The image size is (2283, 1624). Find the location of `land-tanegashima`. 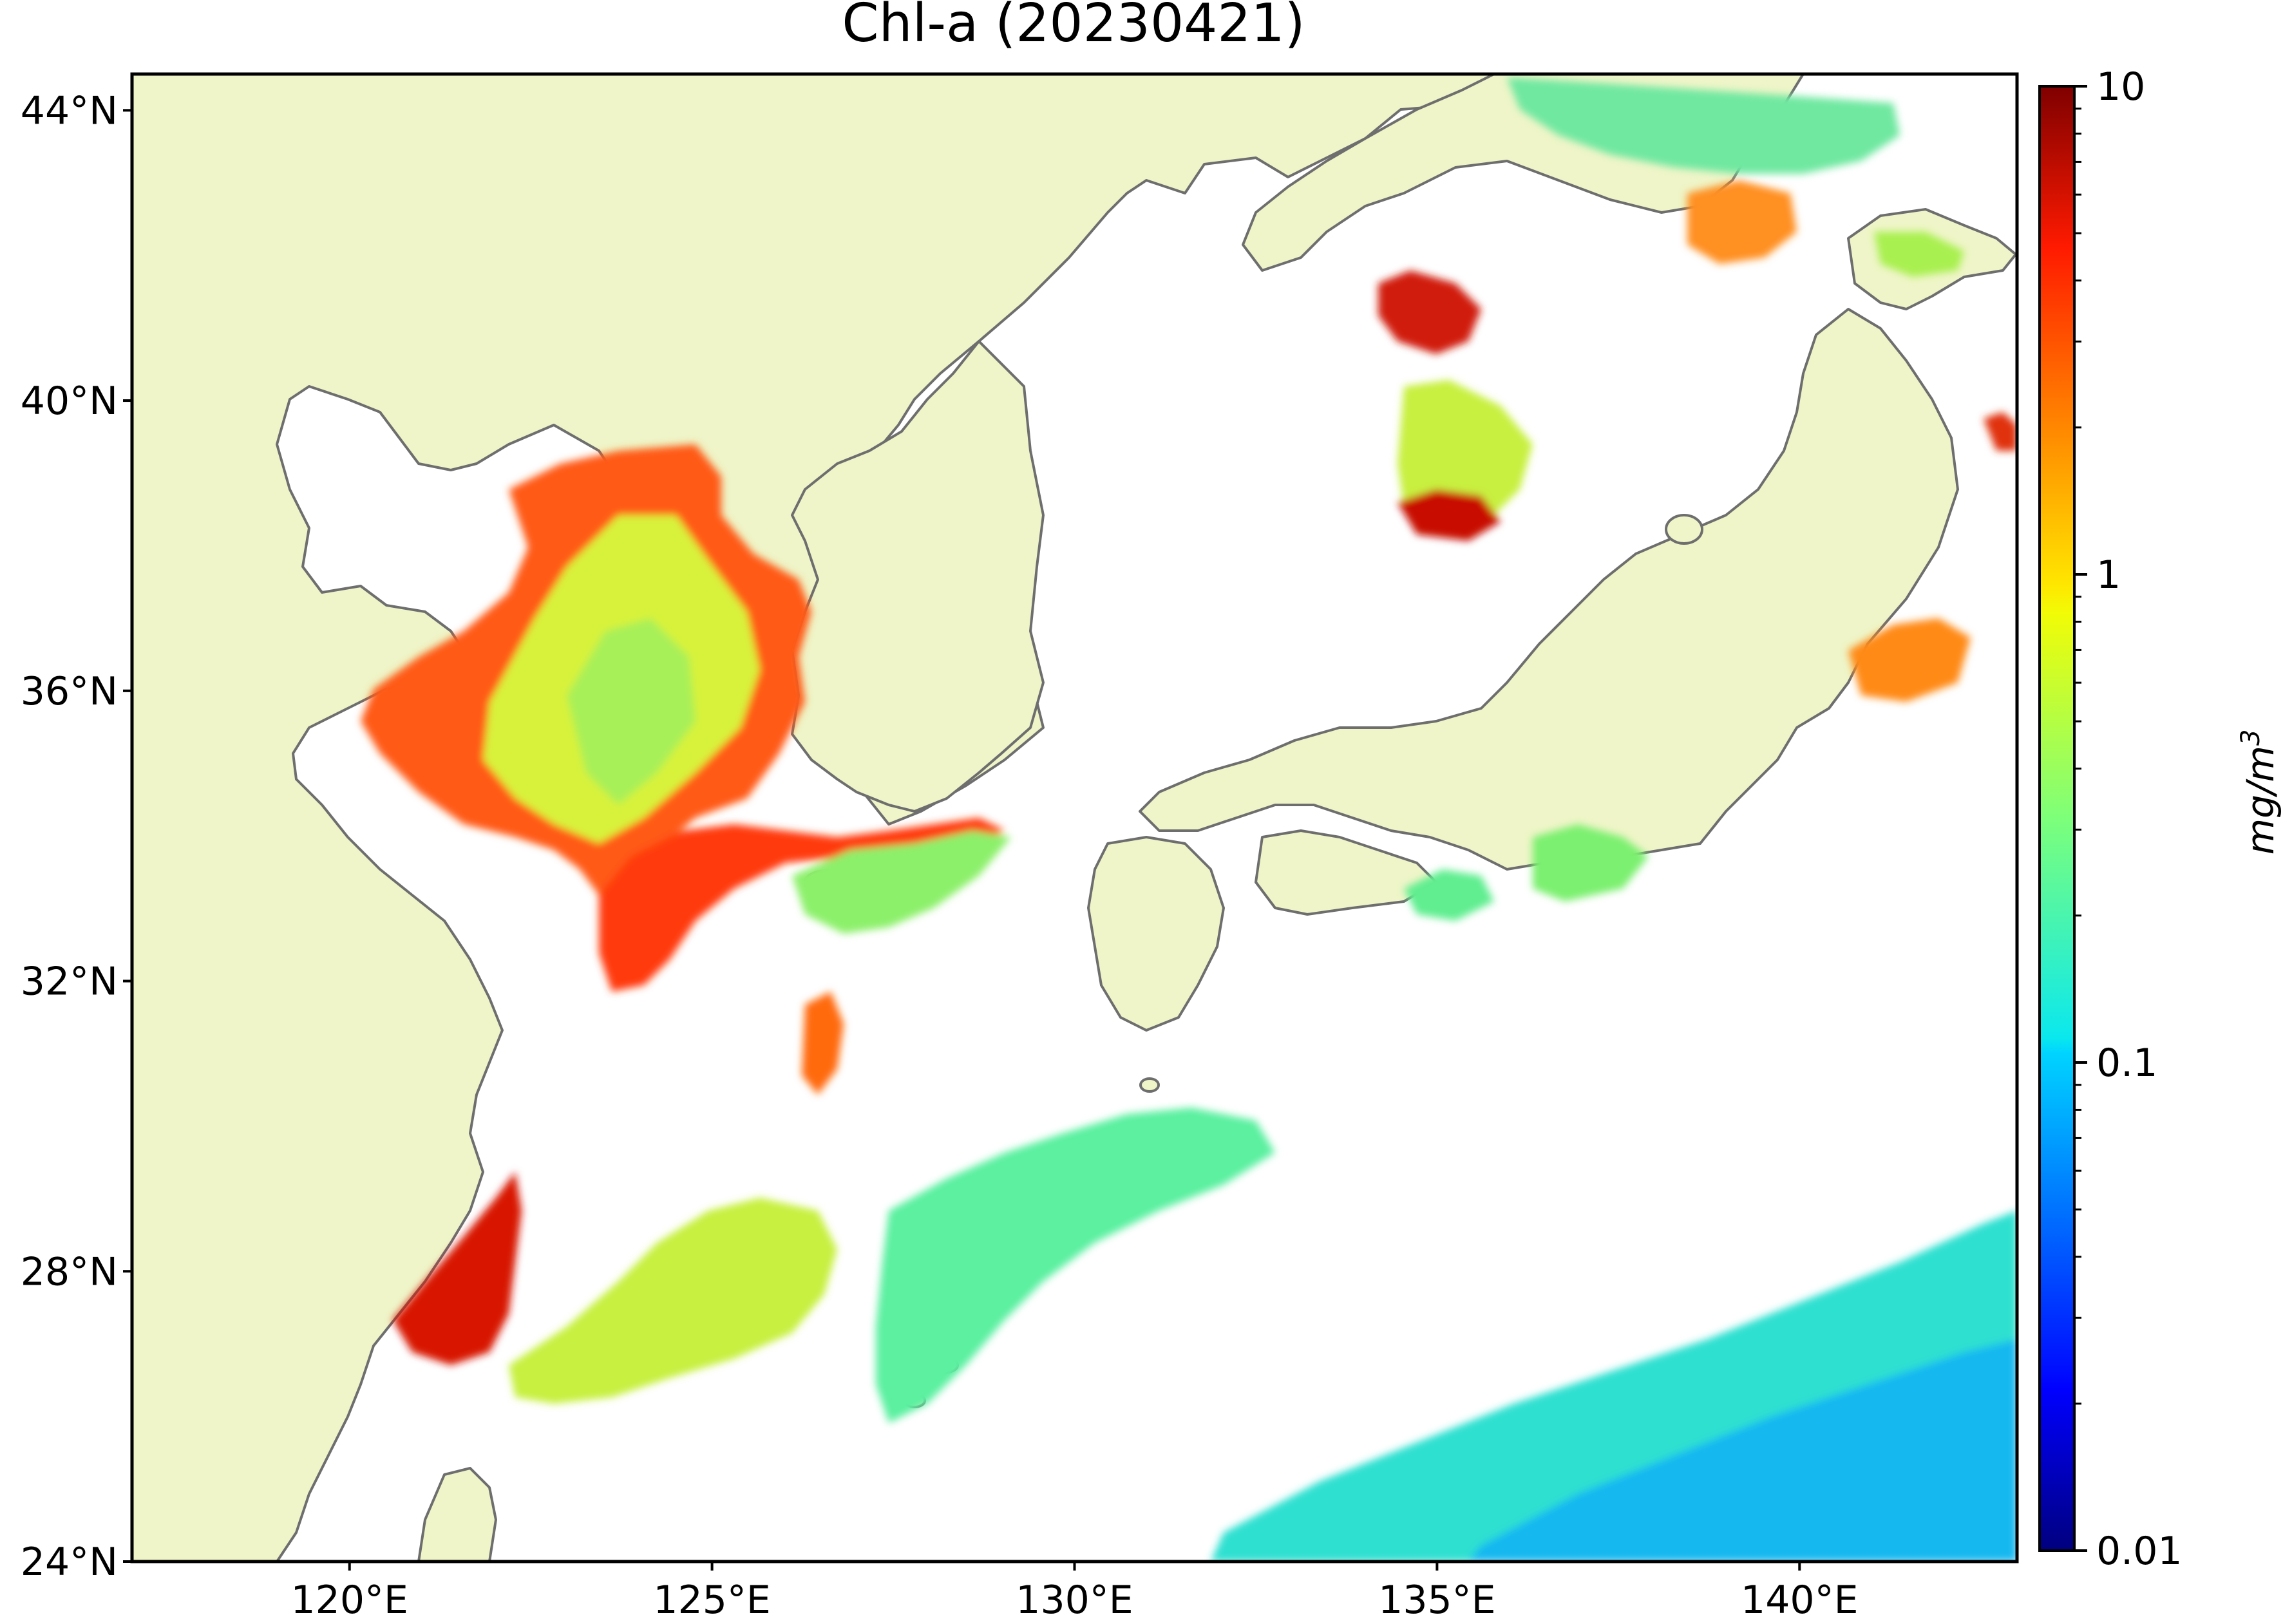

land-tanegashima is located at coordinates (1149, 1085).